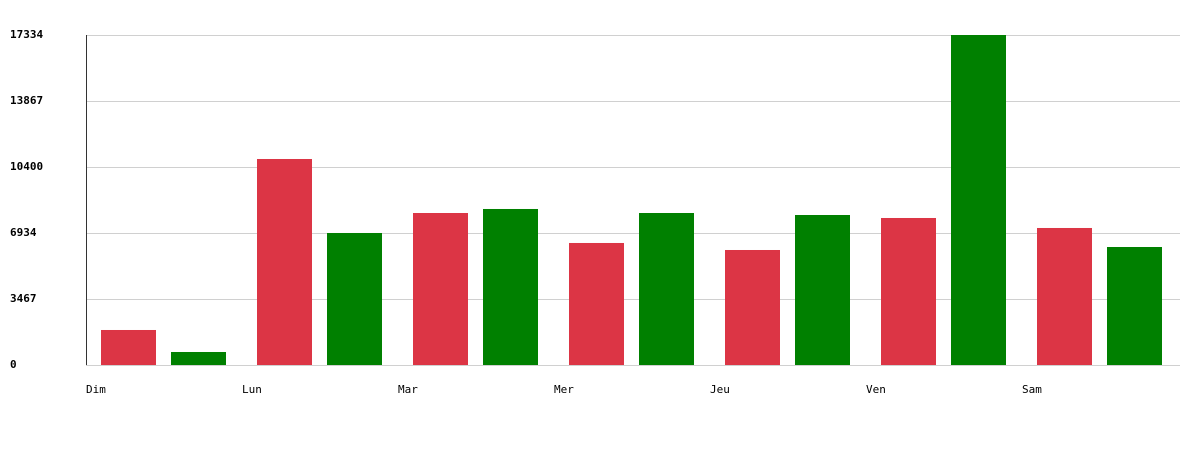 The image size is (1200, 450). Describe the element at coordinates (23, 232) in the screenshot. I see `y-tick-label: 6934` at that location.